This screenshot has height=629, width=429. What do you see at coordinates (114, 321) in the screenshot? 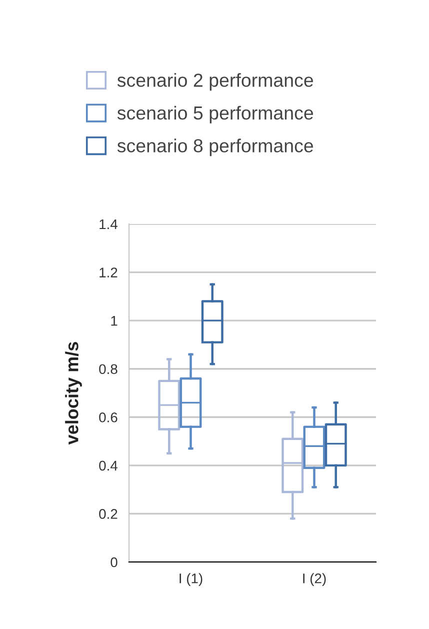
I see `y-tick-label: 1` at bounding box center [114, 321].